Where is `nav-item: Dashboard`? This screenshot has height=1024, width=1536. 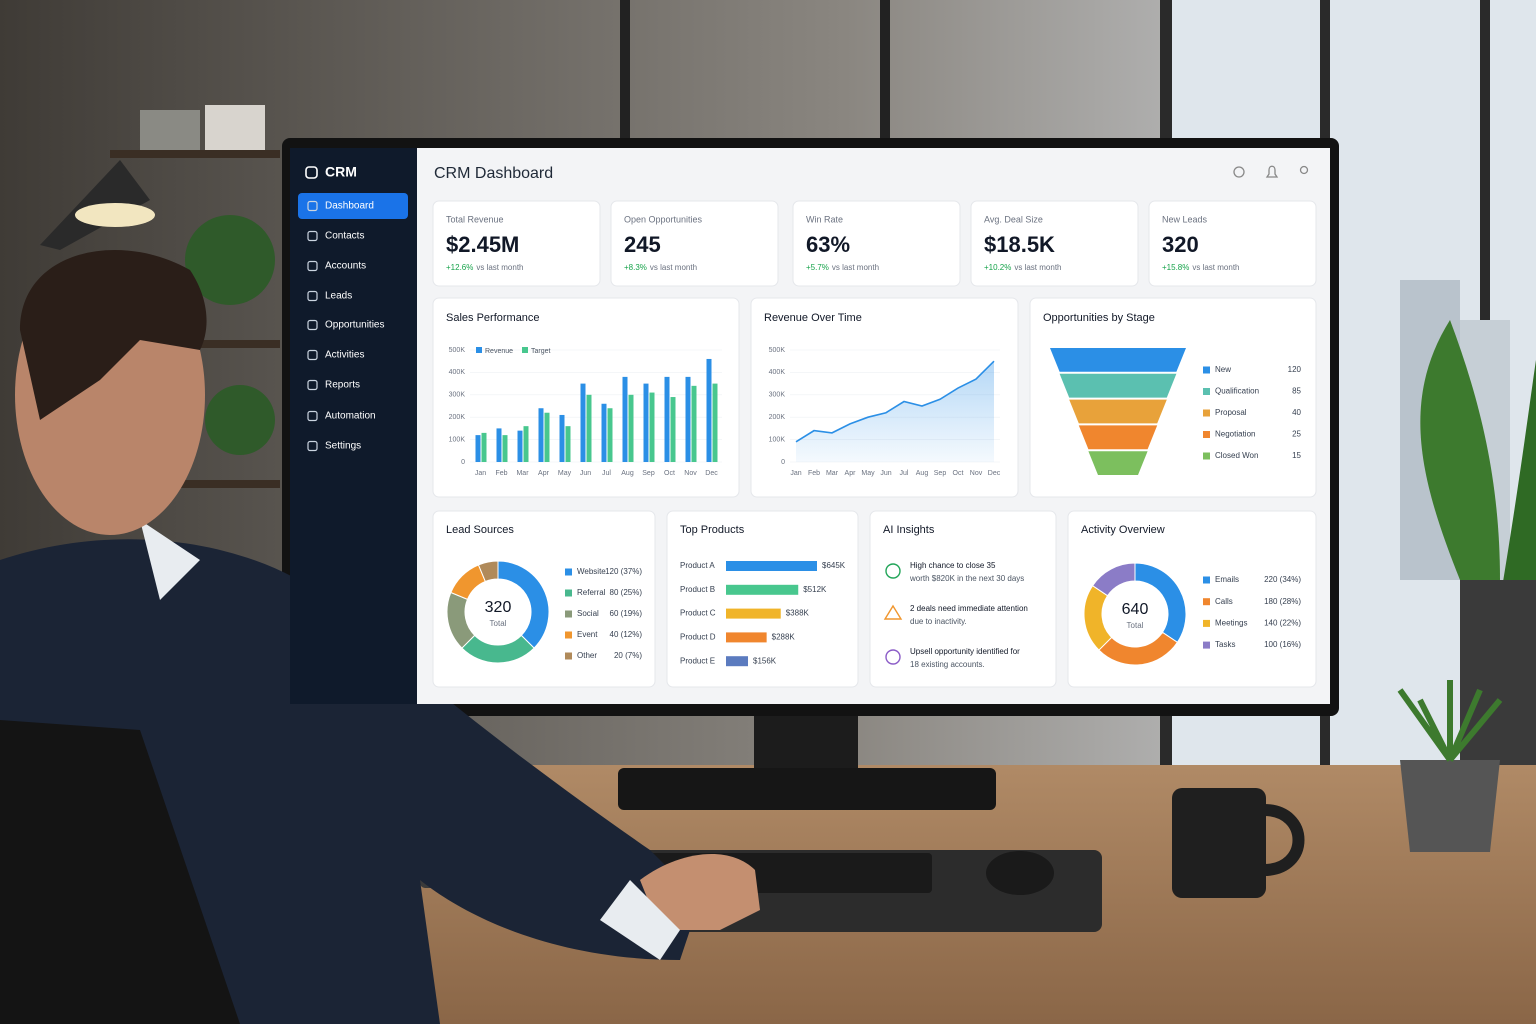 nav-item: Dashboard is located at coordinates (349, 206).